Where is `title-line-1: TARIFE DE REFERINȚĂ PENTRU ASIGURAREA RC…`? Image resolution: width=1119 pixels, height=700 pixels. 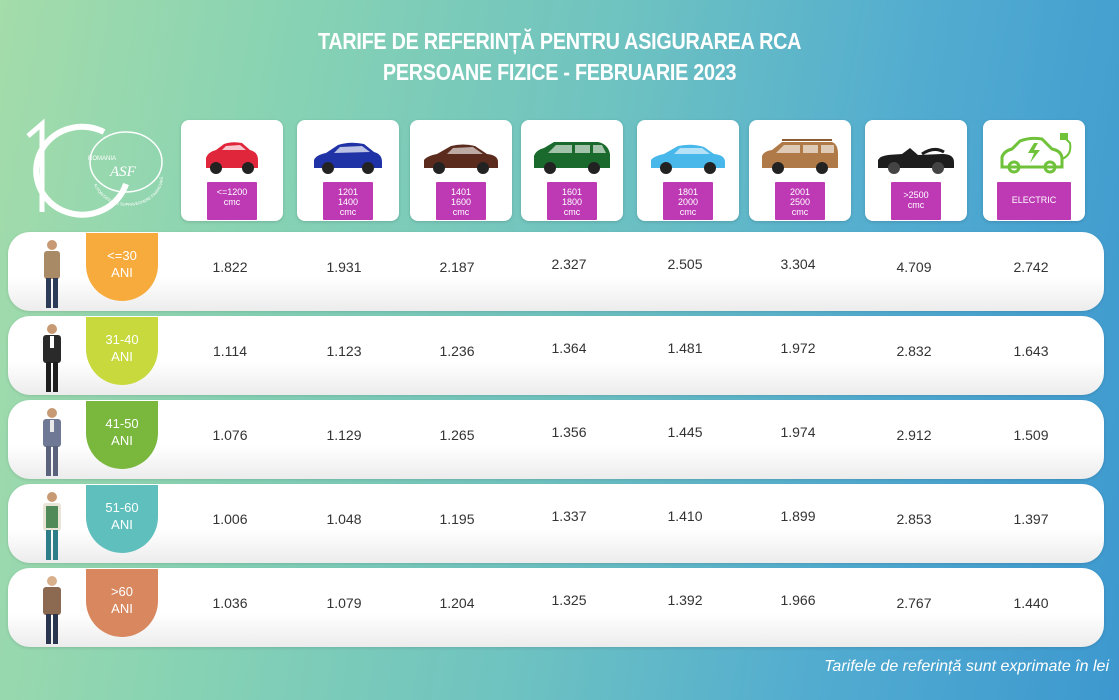
title-line-1: TARIFE DE REFERINȚĂ PENTRU ASIGURAREA RC… is located at coordinates (559, 41).